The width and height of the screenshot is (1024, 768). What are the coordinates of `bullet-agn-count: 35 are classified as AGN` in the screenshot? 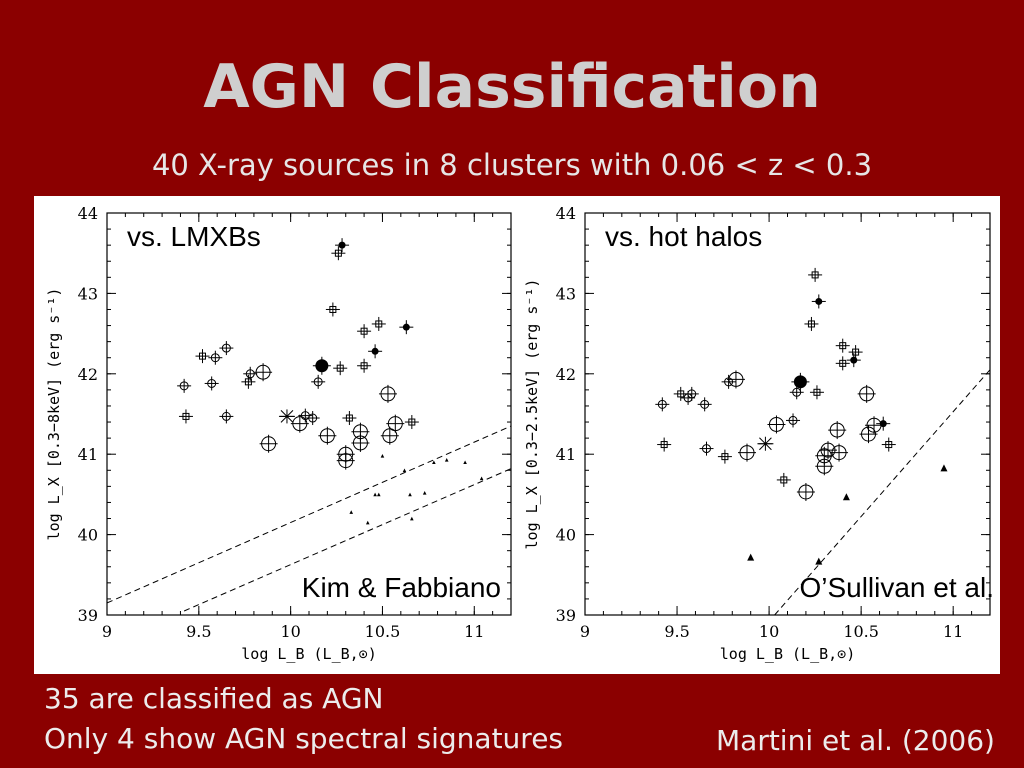 It's located at (214, 698).